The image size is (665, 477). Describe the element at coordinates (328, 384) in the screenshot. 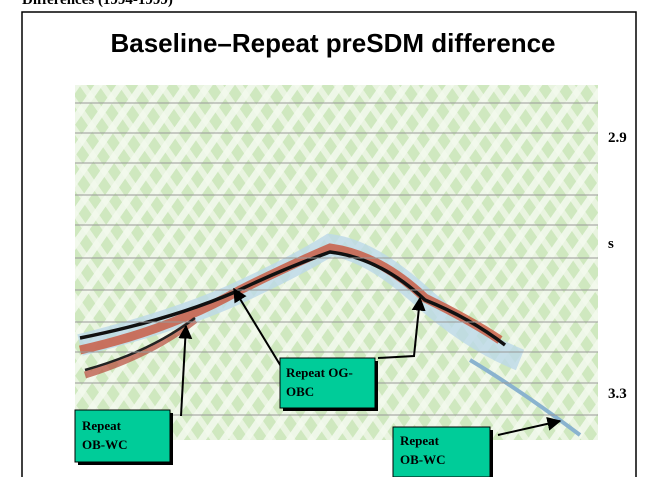

I see `callout: Repeat OG- OBC` at that location.